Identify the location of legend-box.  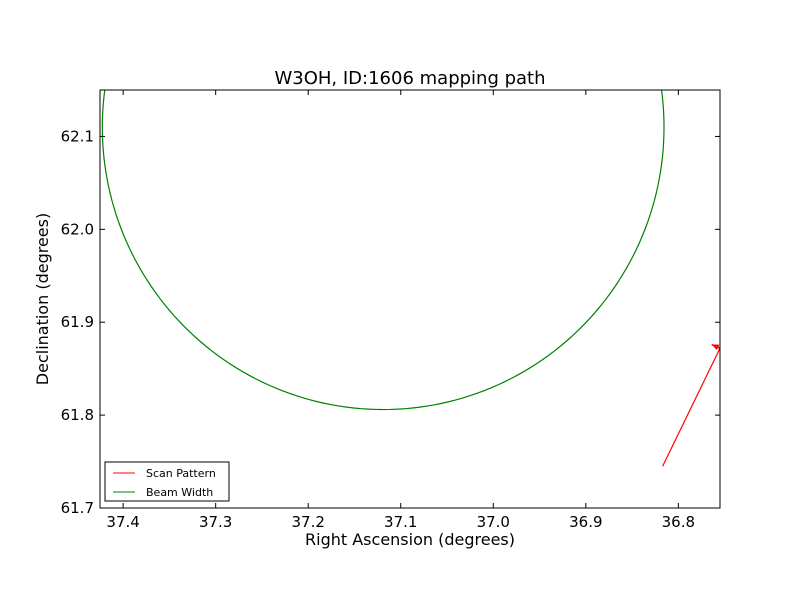
(167, 481).